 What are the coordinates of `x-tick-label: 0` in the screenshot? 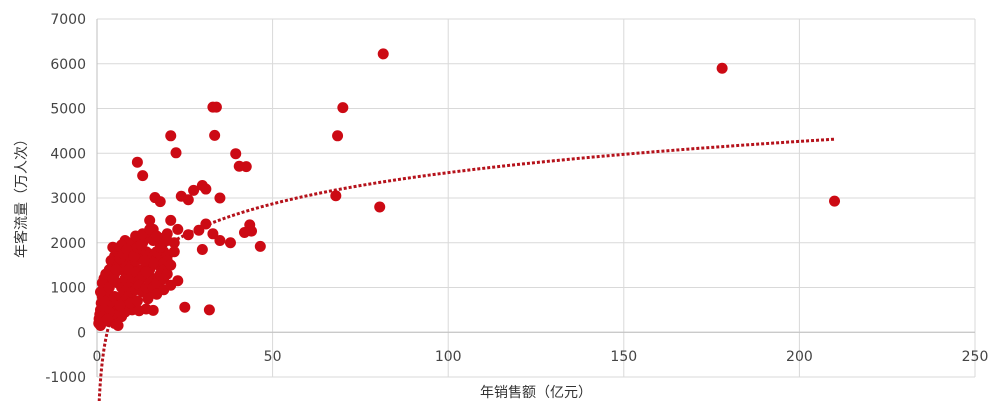 It's located at (97, 357).